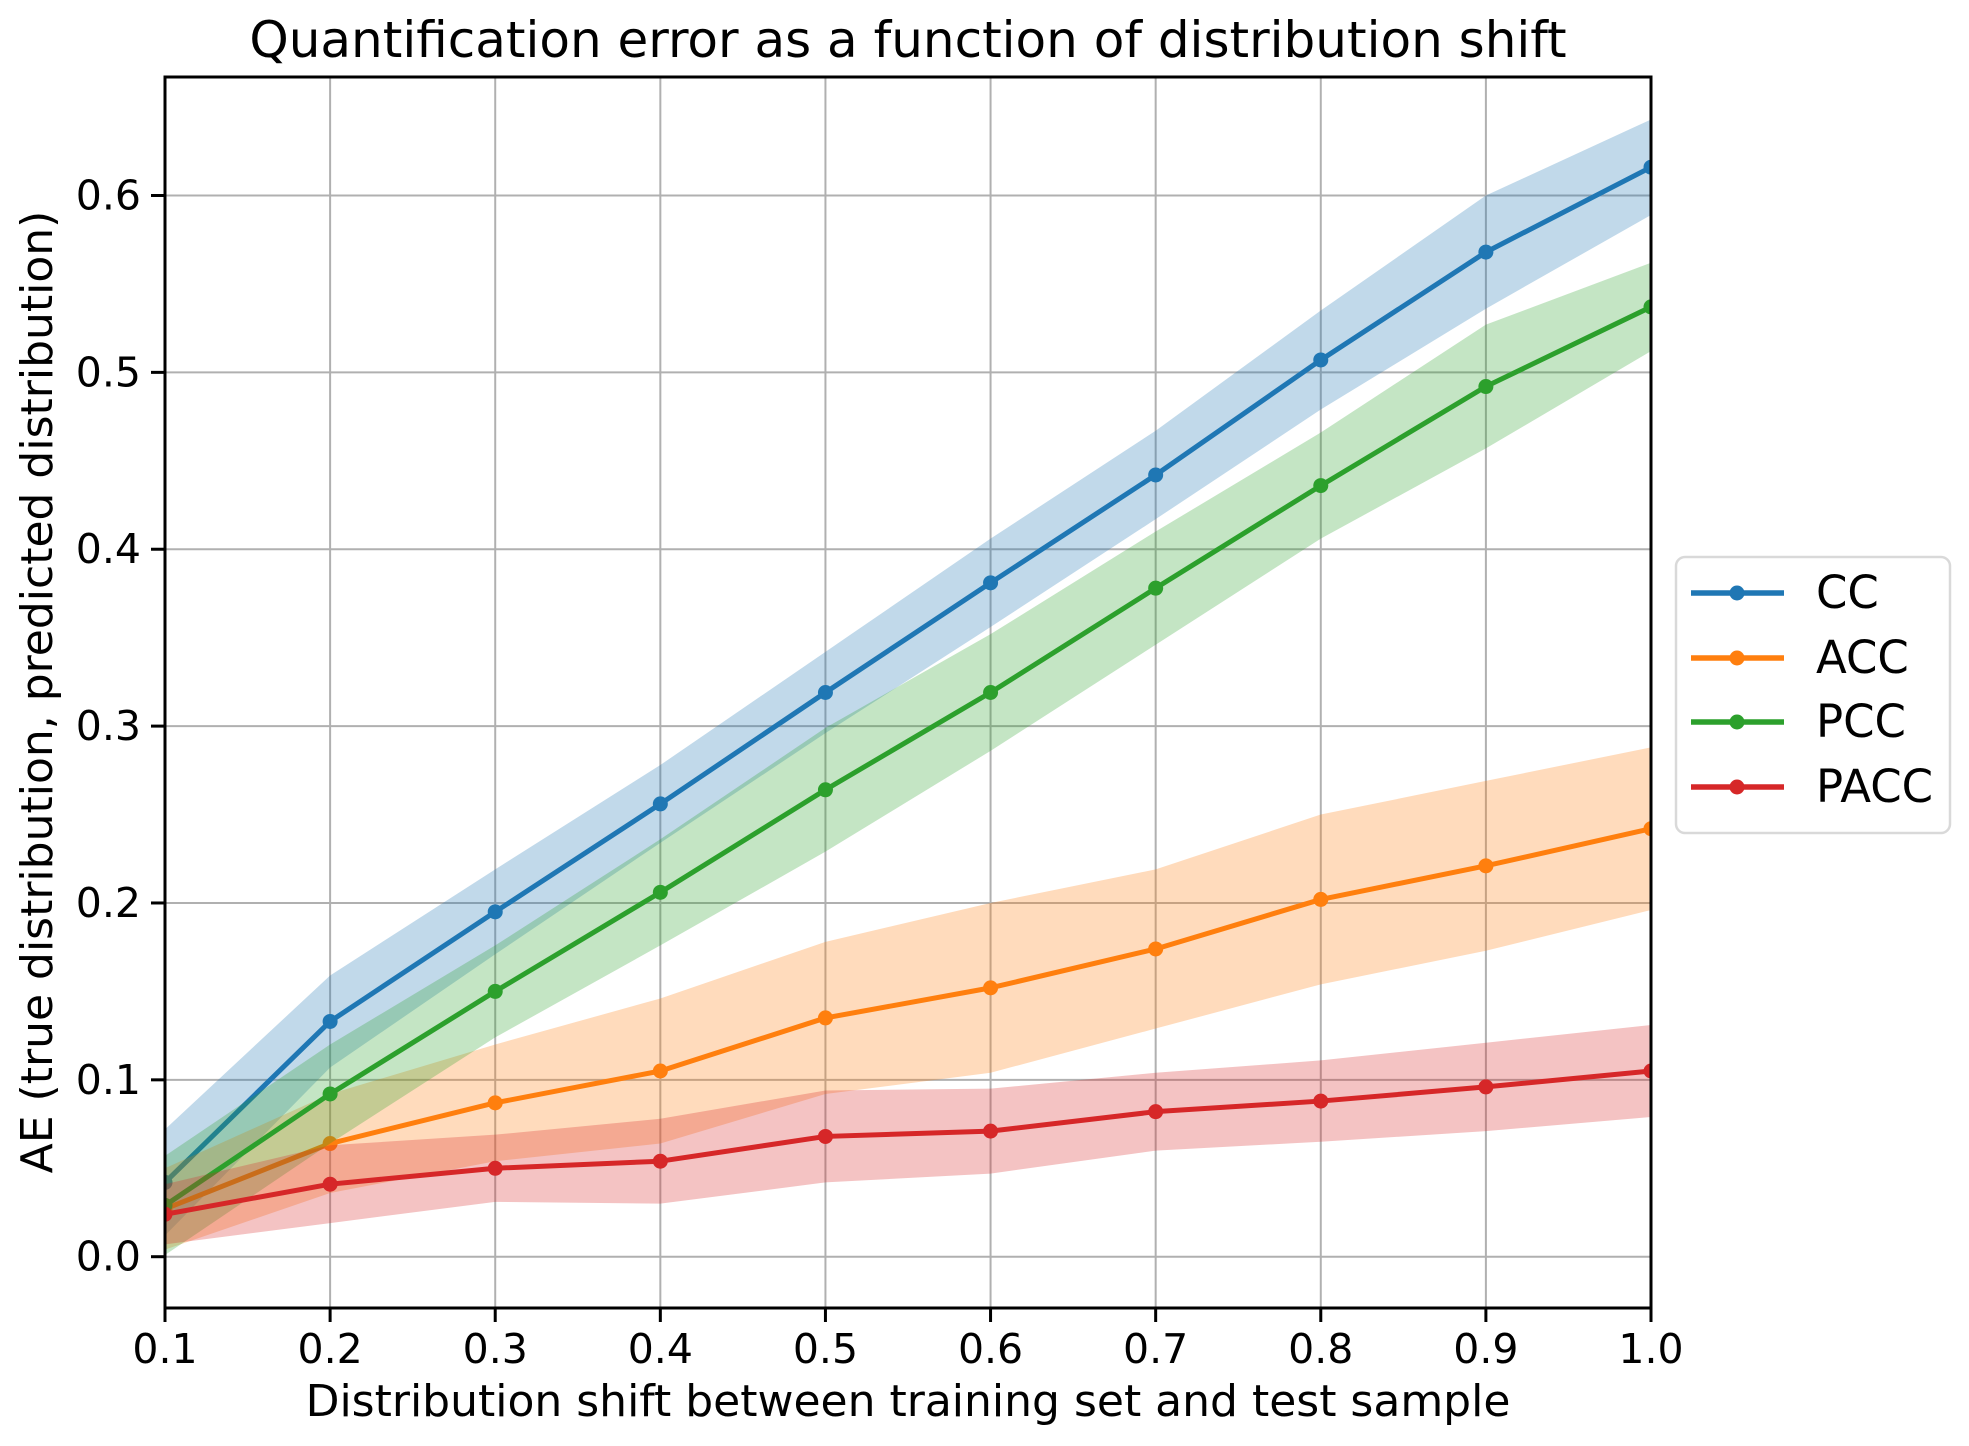 This screenshot has width=1969, height=1446. I want to click on series-pacc, so click(908, 1135).